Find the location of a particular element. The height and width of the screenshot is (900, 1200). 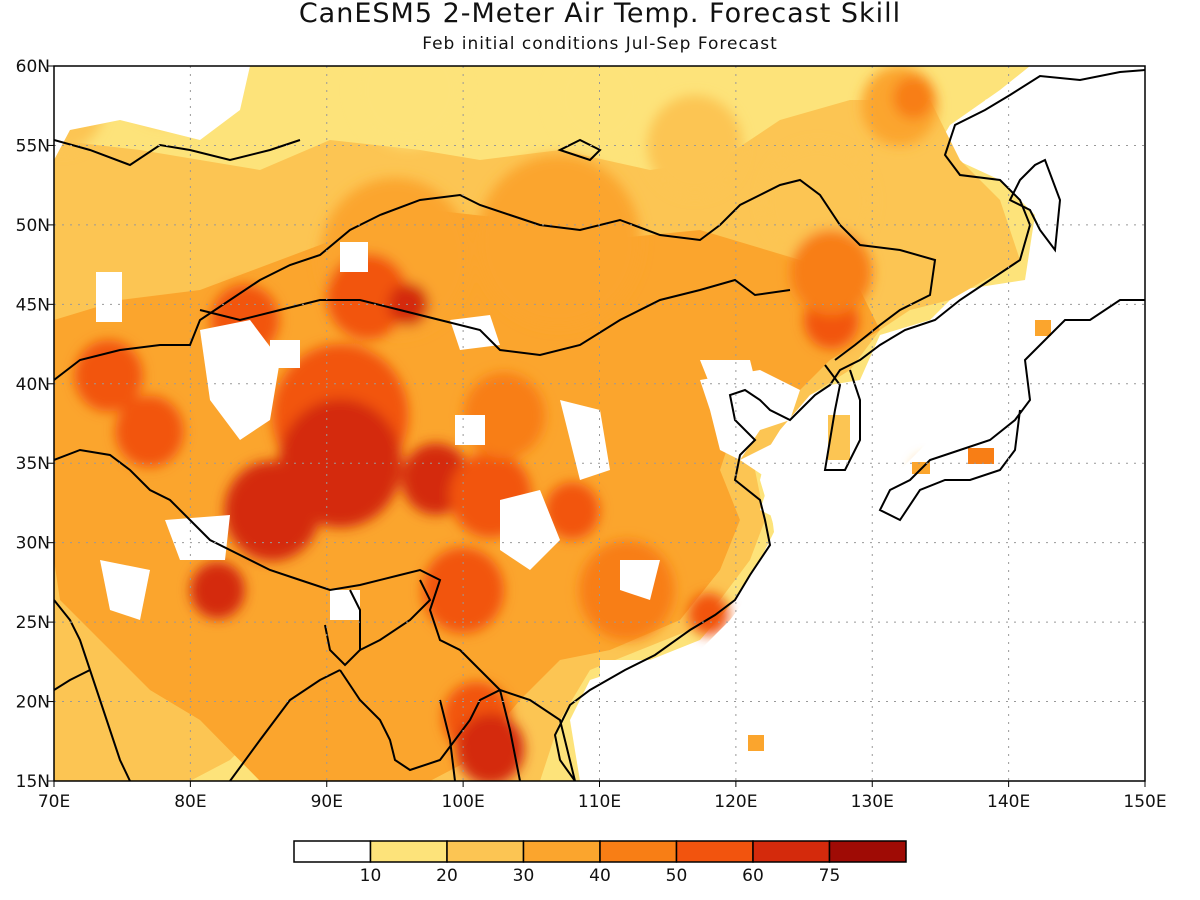

lon-ticks: 70E 80E 90E 100E 110E 120E 130E 140E 150E is located at coordinates (602, 796).